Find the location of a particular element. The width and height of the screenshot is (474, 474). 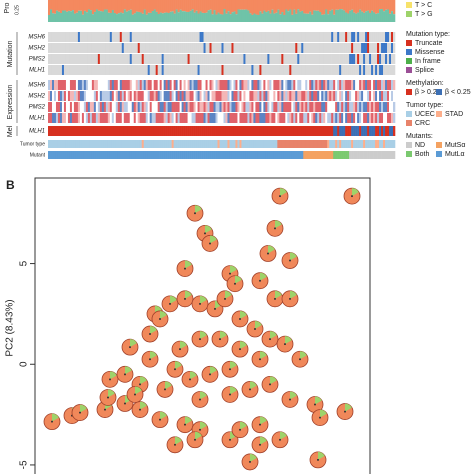

prop-tick: 0.25 is located at coordinates (17, 10).